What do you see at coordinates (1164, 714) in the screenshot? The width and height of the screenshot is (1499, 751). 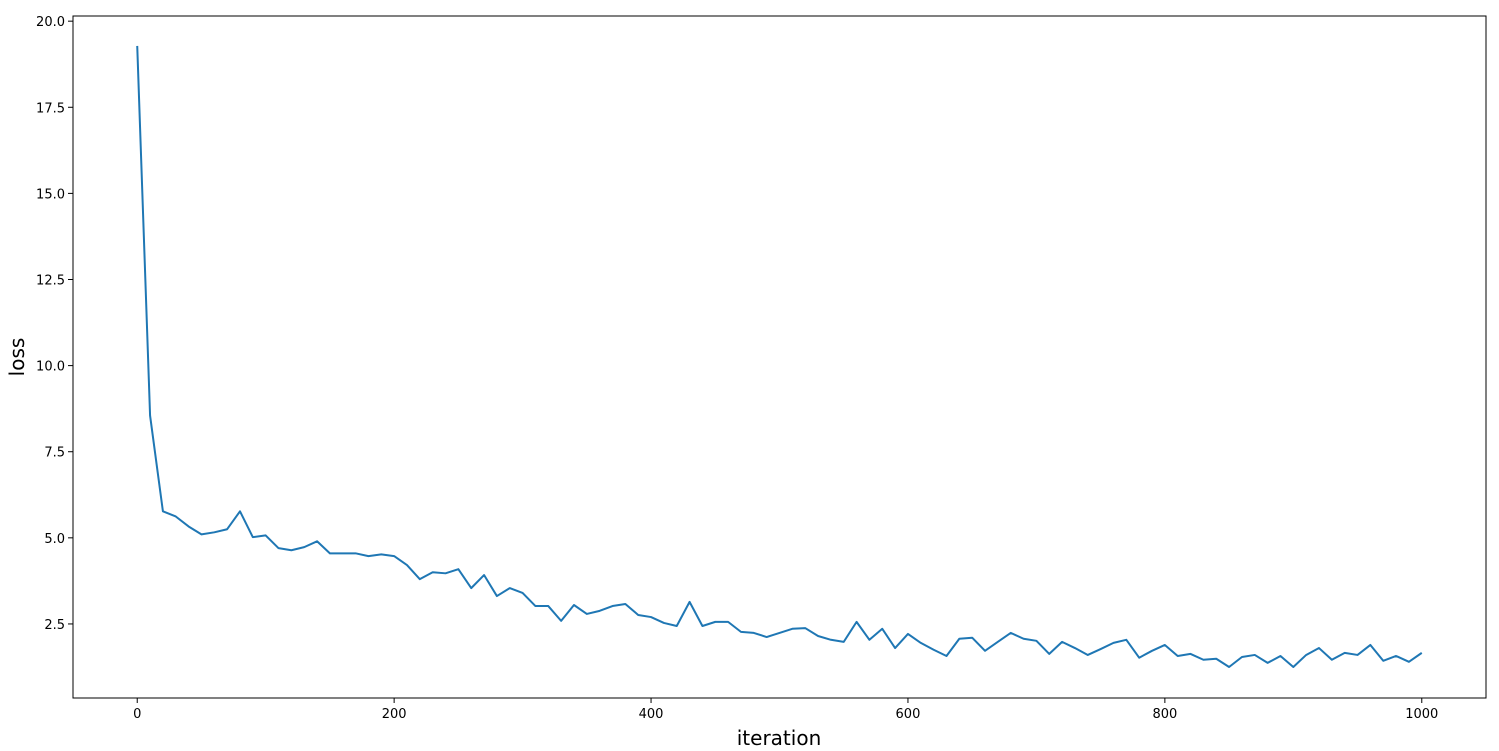 I see `x-tick-label: 800` at bounding box center [1164, 714].